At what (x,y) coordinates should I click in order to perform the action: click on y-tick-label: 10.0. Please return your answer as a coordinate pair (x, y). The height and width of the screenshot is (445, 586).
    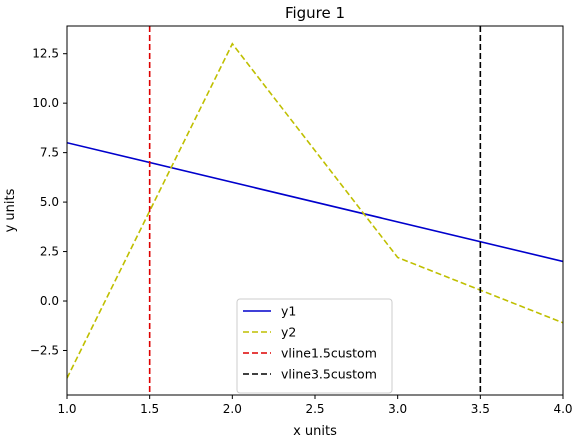
    Looking at the image, I should click on (45, 103).